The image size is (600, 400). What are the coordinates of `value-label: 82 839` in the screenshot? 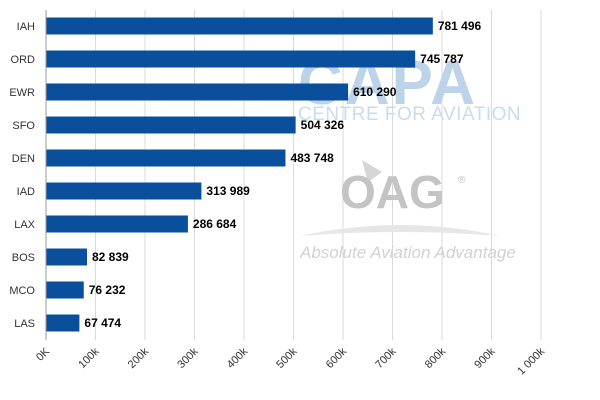 It's located at (110, 257).